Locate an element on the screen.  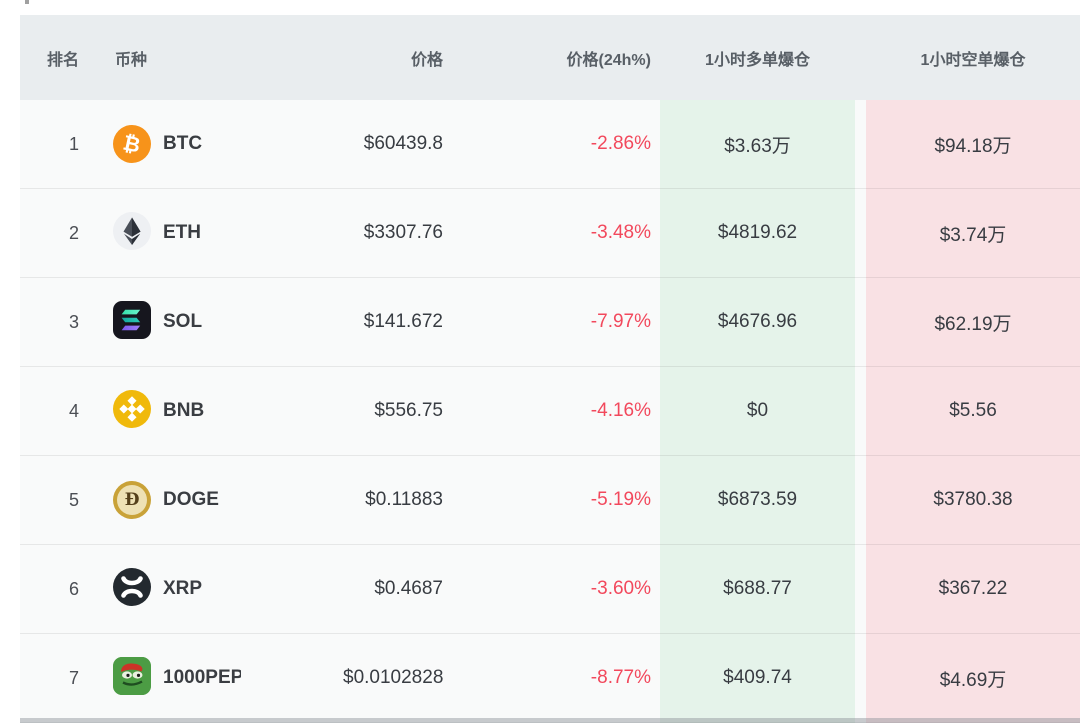
coin-cell: 1000PEPE is located at coordinates (218, 678).